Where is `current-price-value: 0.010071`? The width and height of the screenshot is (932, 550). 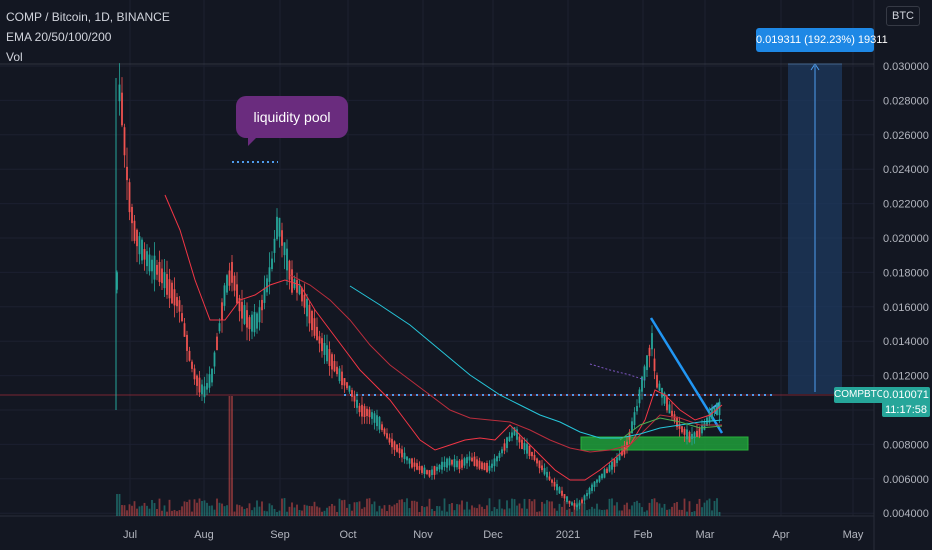
current-price-value: 0.010071 is located at coordinates (906, 395).